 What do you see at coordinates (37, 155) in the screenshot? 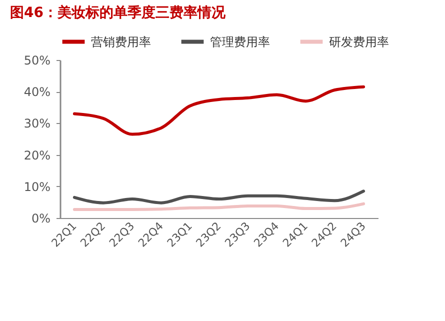
I see `y-tick-label: 20%` at bounding box center [37, 155].